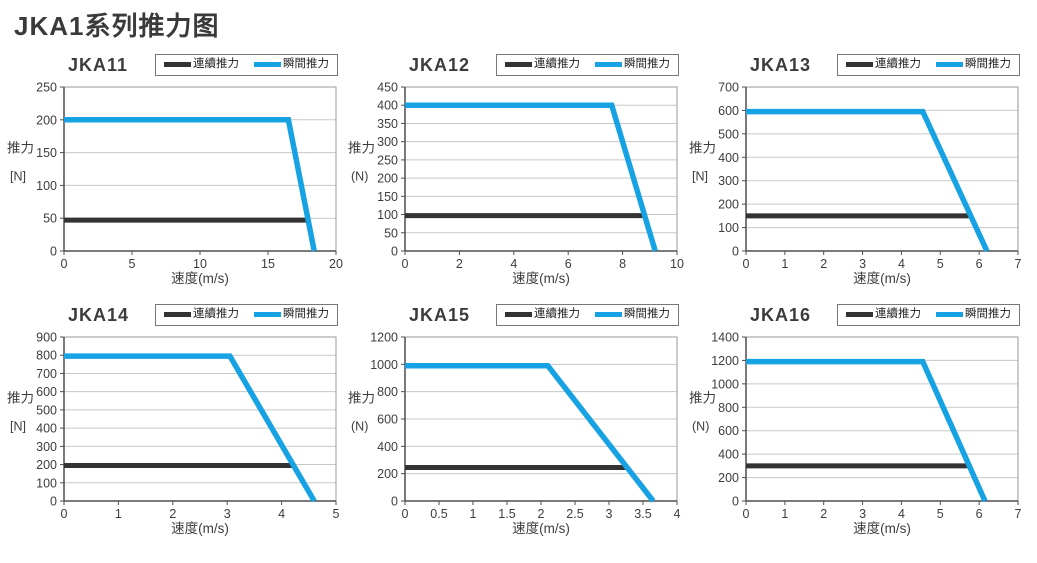  Describe the element at coordinates (46, 374) in the screenshot. I see `y-tick-label: 700` at that location.